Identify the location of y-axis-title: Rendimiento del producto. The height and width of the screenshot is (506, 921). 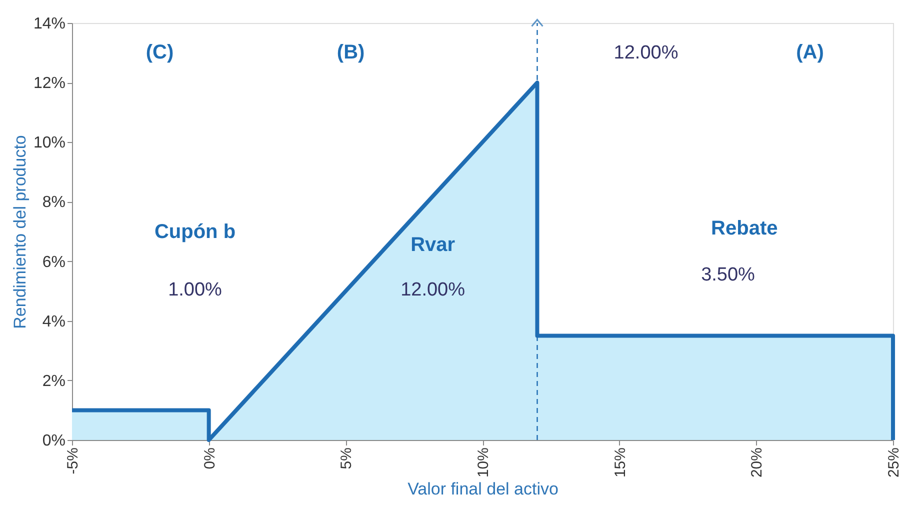
(20, 232).